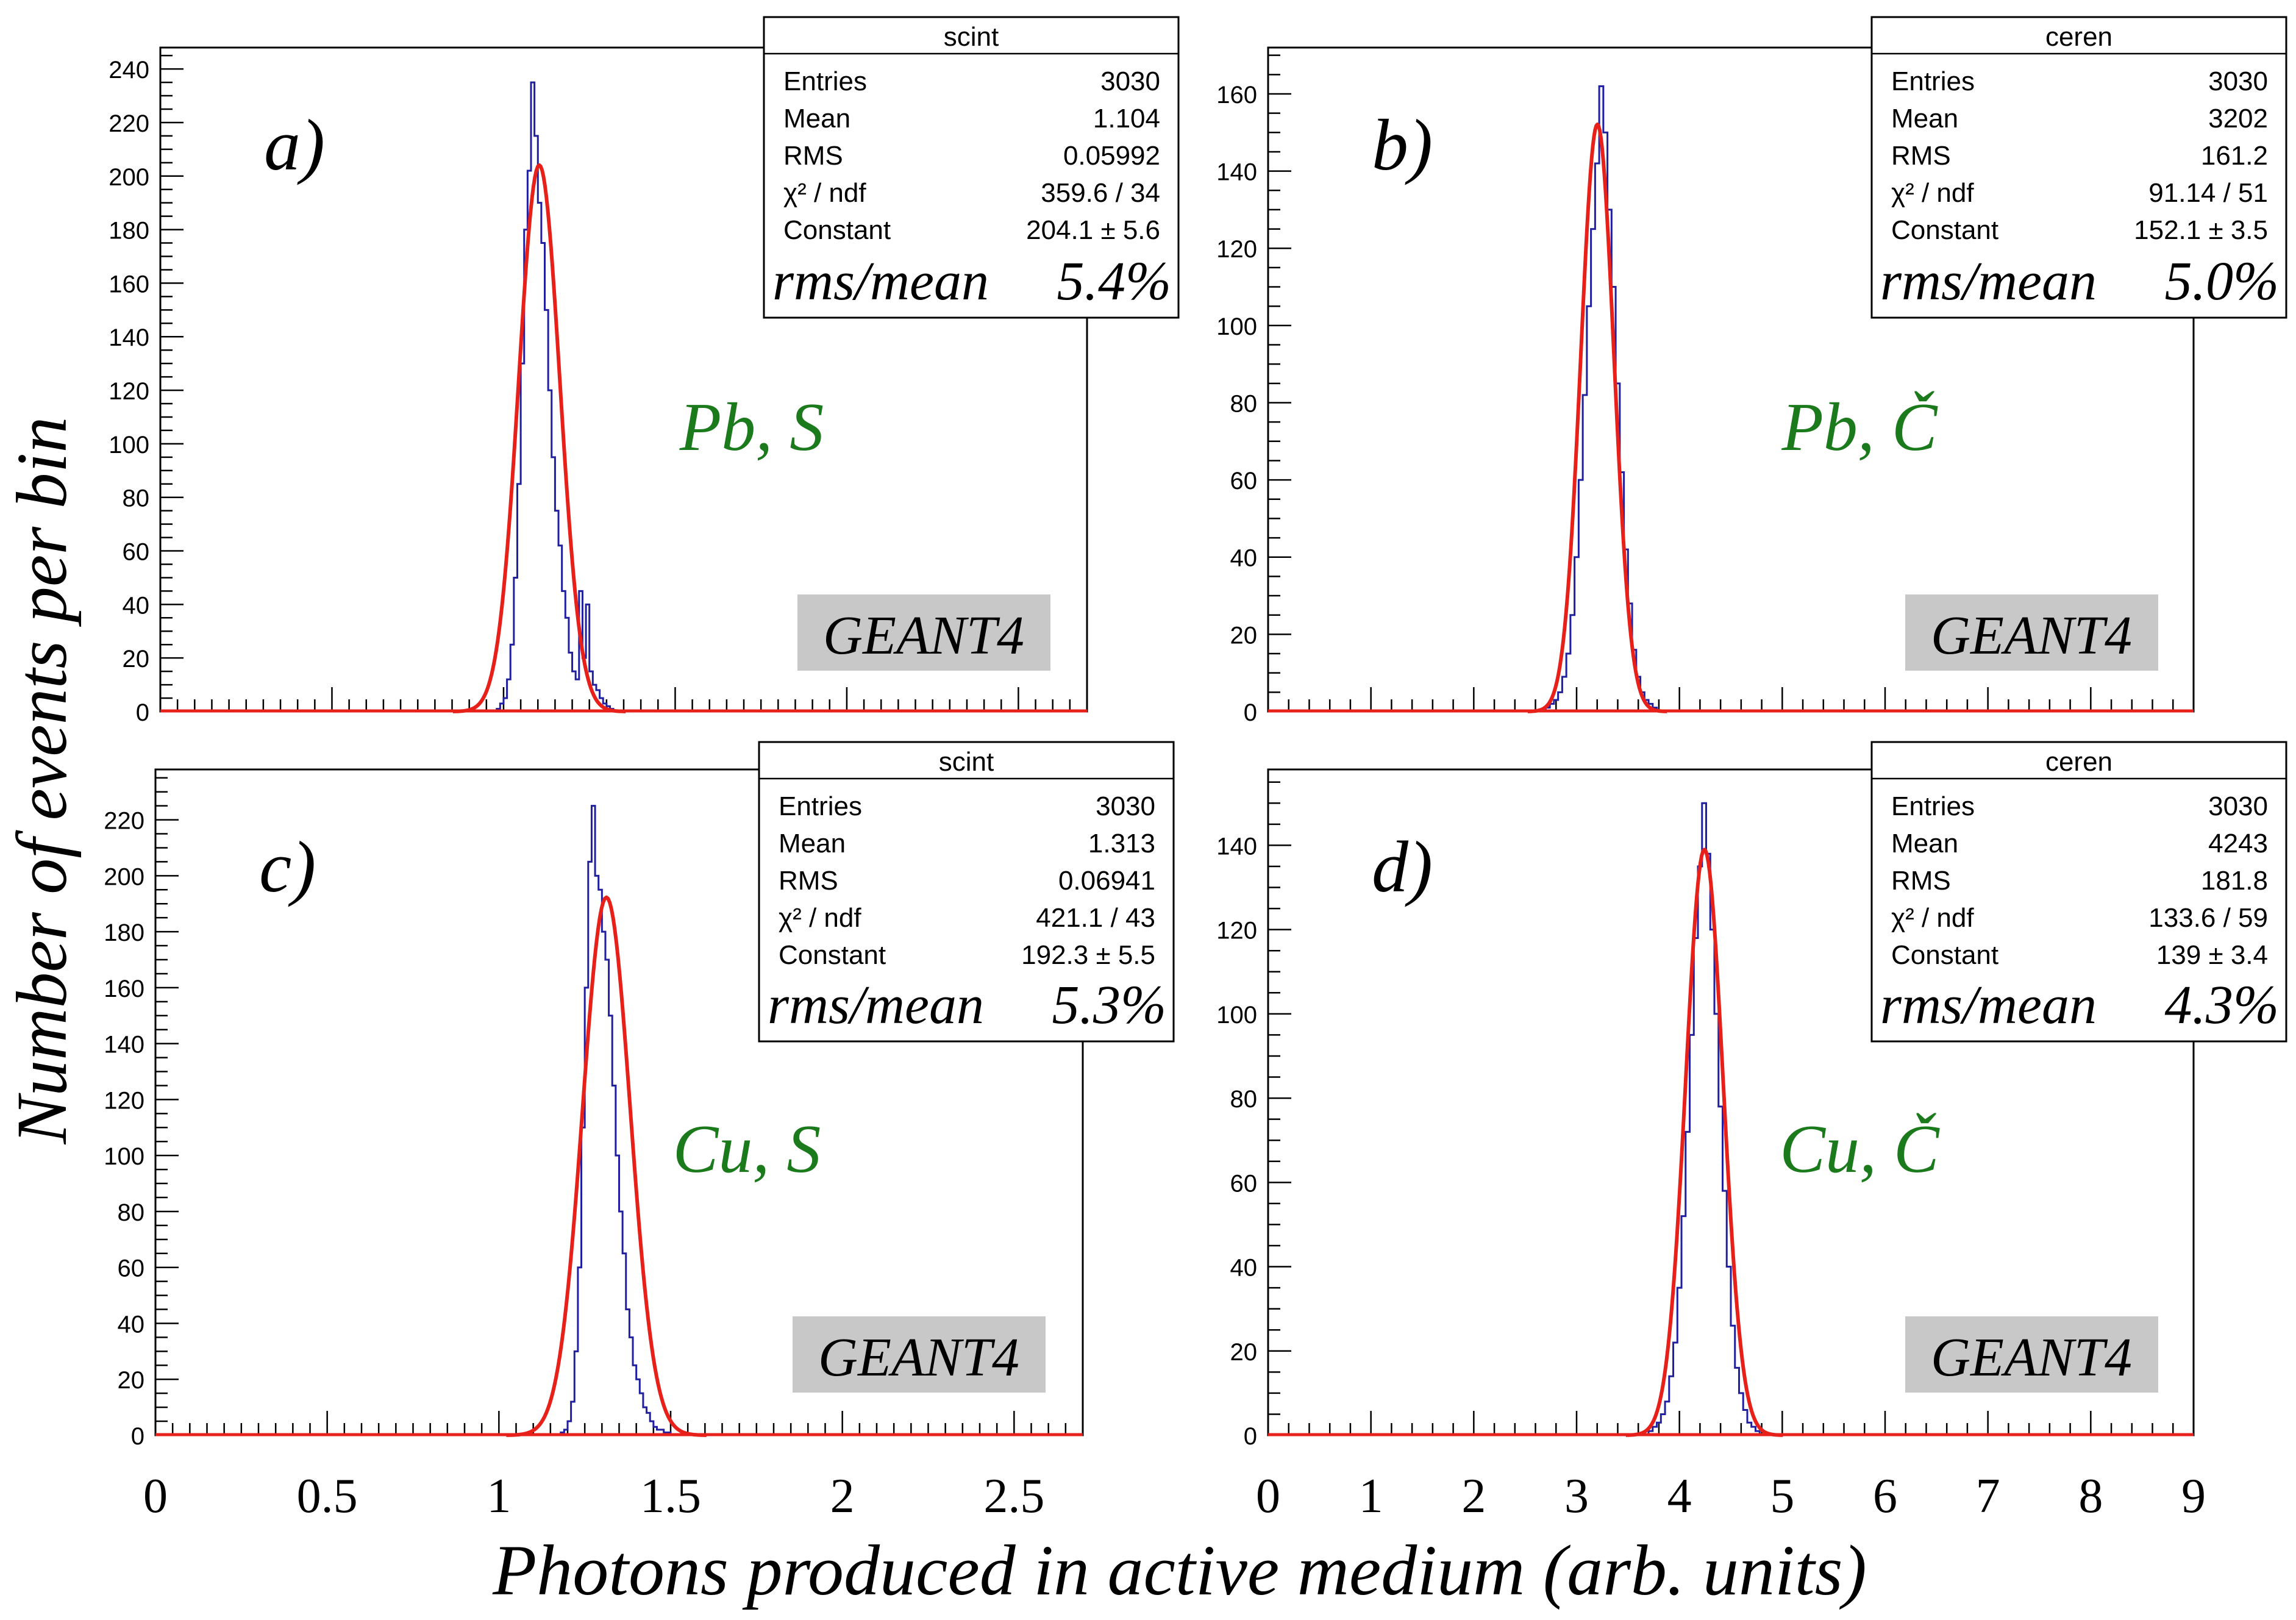 This screenshot has width=2296, height=1620. What do you see at coordinates (2238, 119) in the screenshot?
I see `stats-value: 3202` at bounding box center [2238, 119].